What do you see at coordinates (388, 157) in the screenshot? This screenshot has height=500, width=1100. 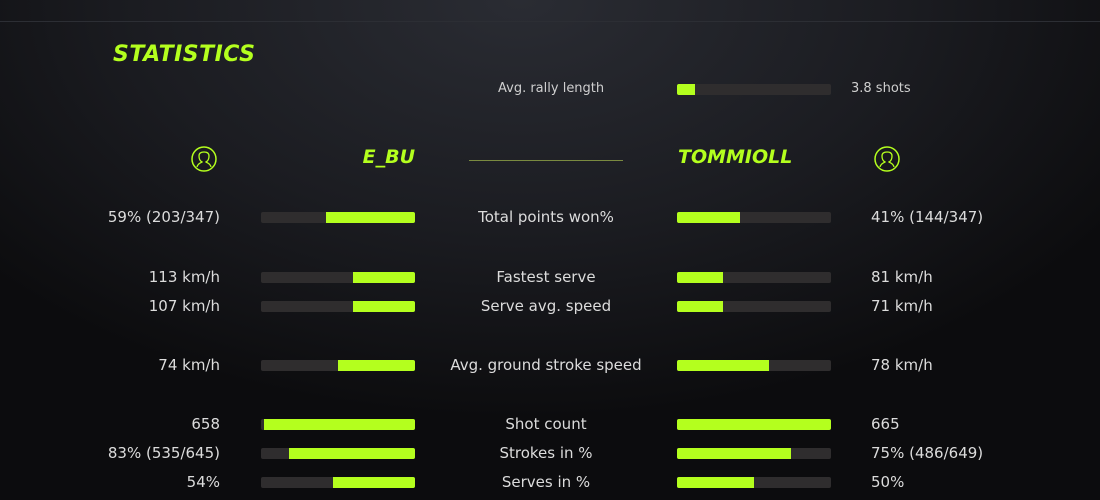 I see `player-left-name: E_BU` at bounding box center [388, 157].